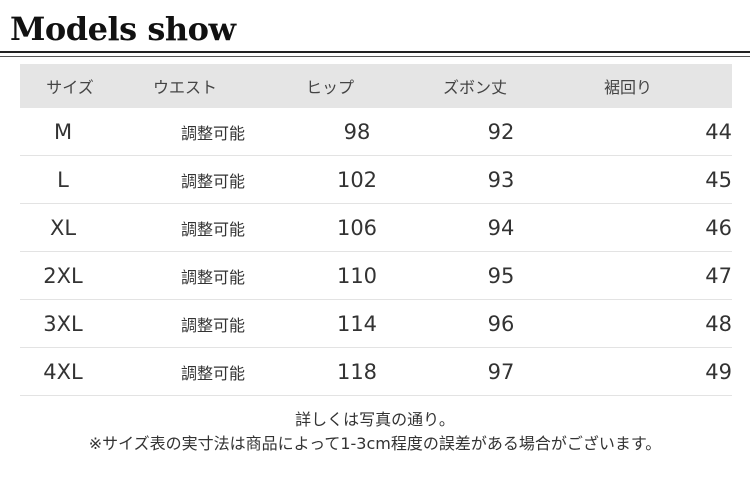 The width and height of the screenshot is (750, 480). I want to click on length-cell: 96, so click(501, 323).